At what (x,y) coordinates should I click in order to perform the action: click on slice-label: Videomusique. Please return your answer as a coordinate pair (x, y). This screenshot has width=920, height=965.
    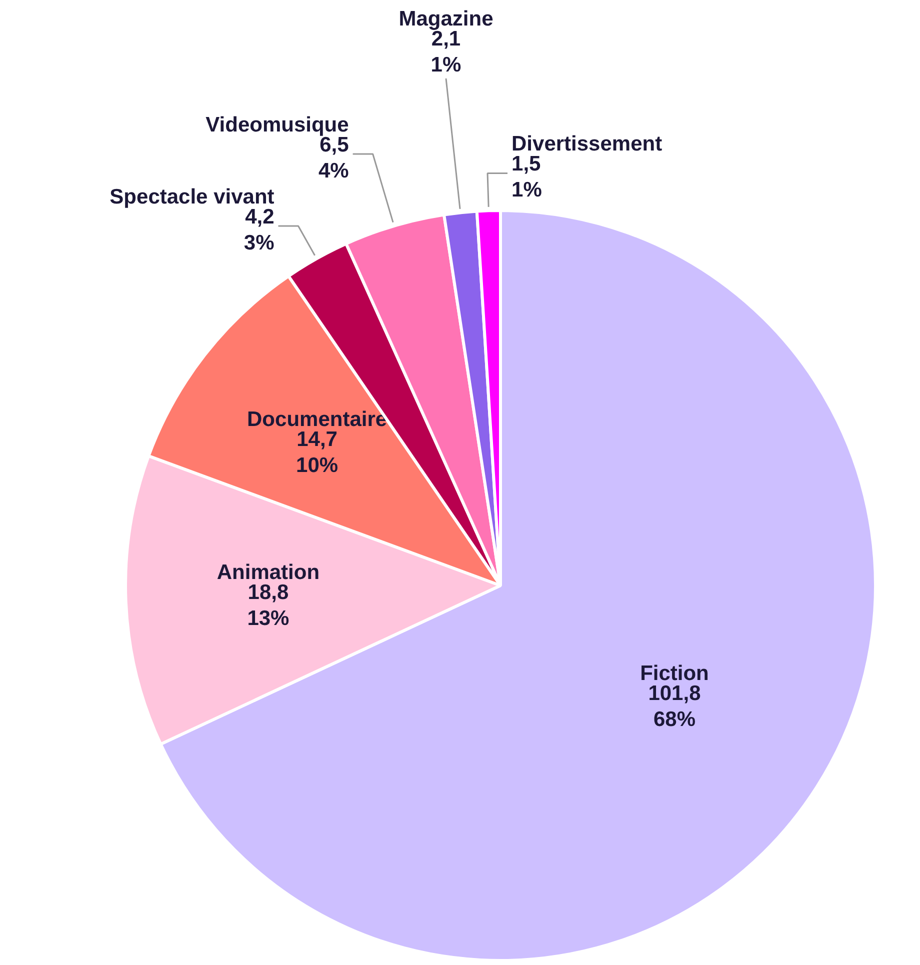
    Looking at the image, I should click on (277, 124).